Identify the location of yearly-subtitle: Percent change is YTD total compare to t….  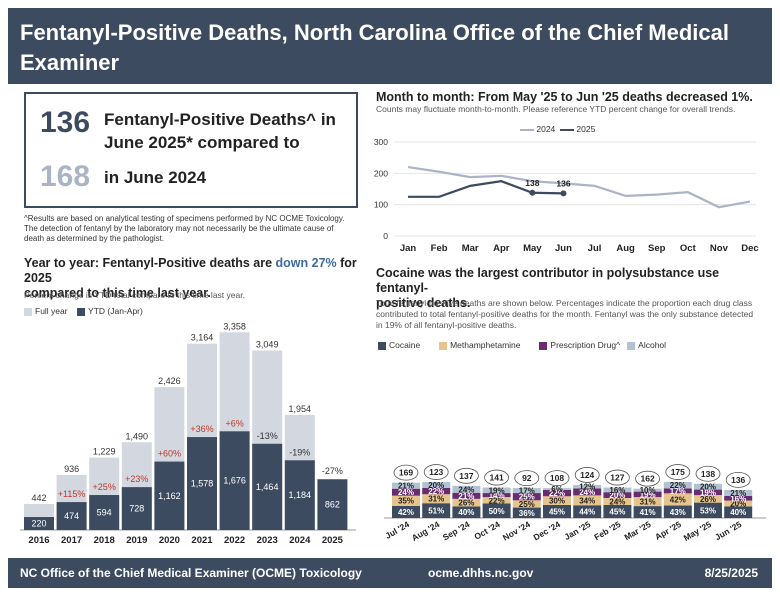
(134, 295).